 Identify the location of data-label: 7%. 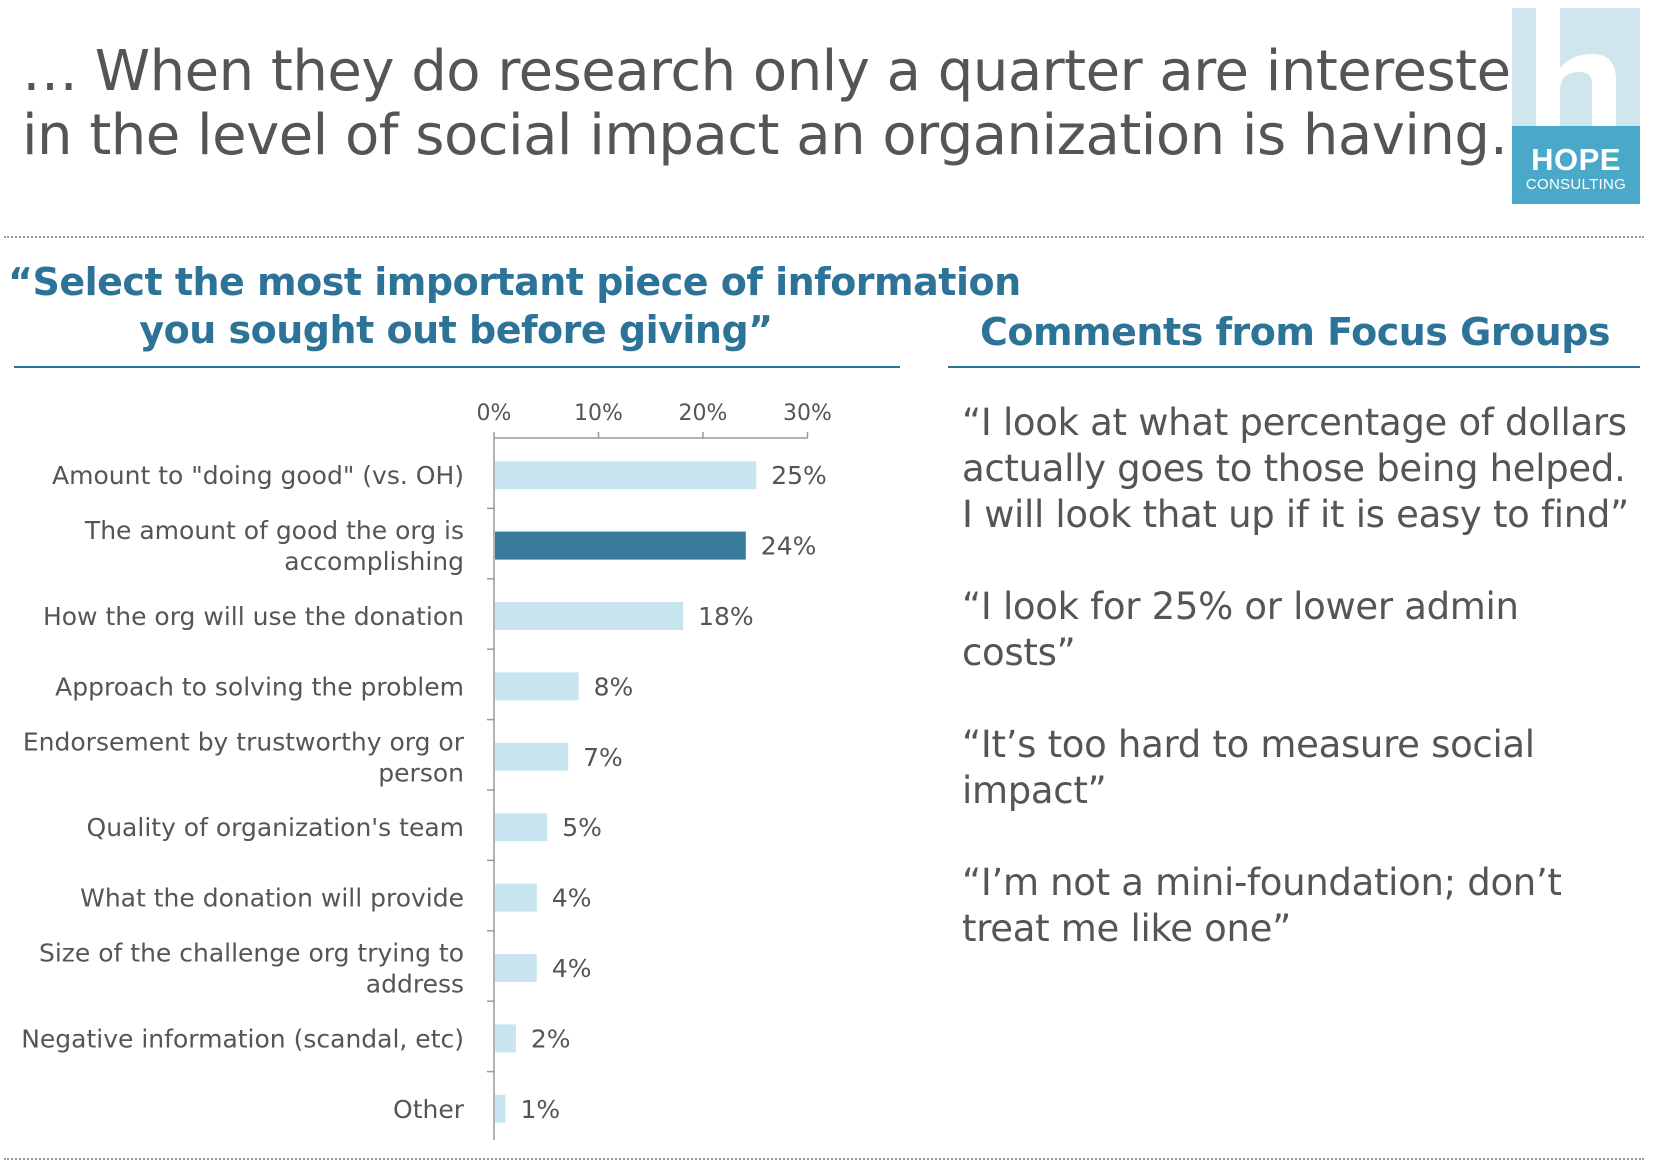
(603, 757).